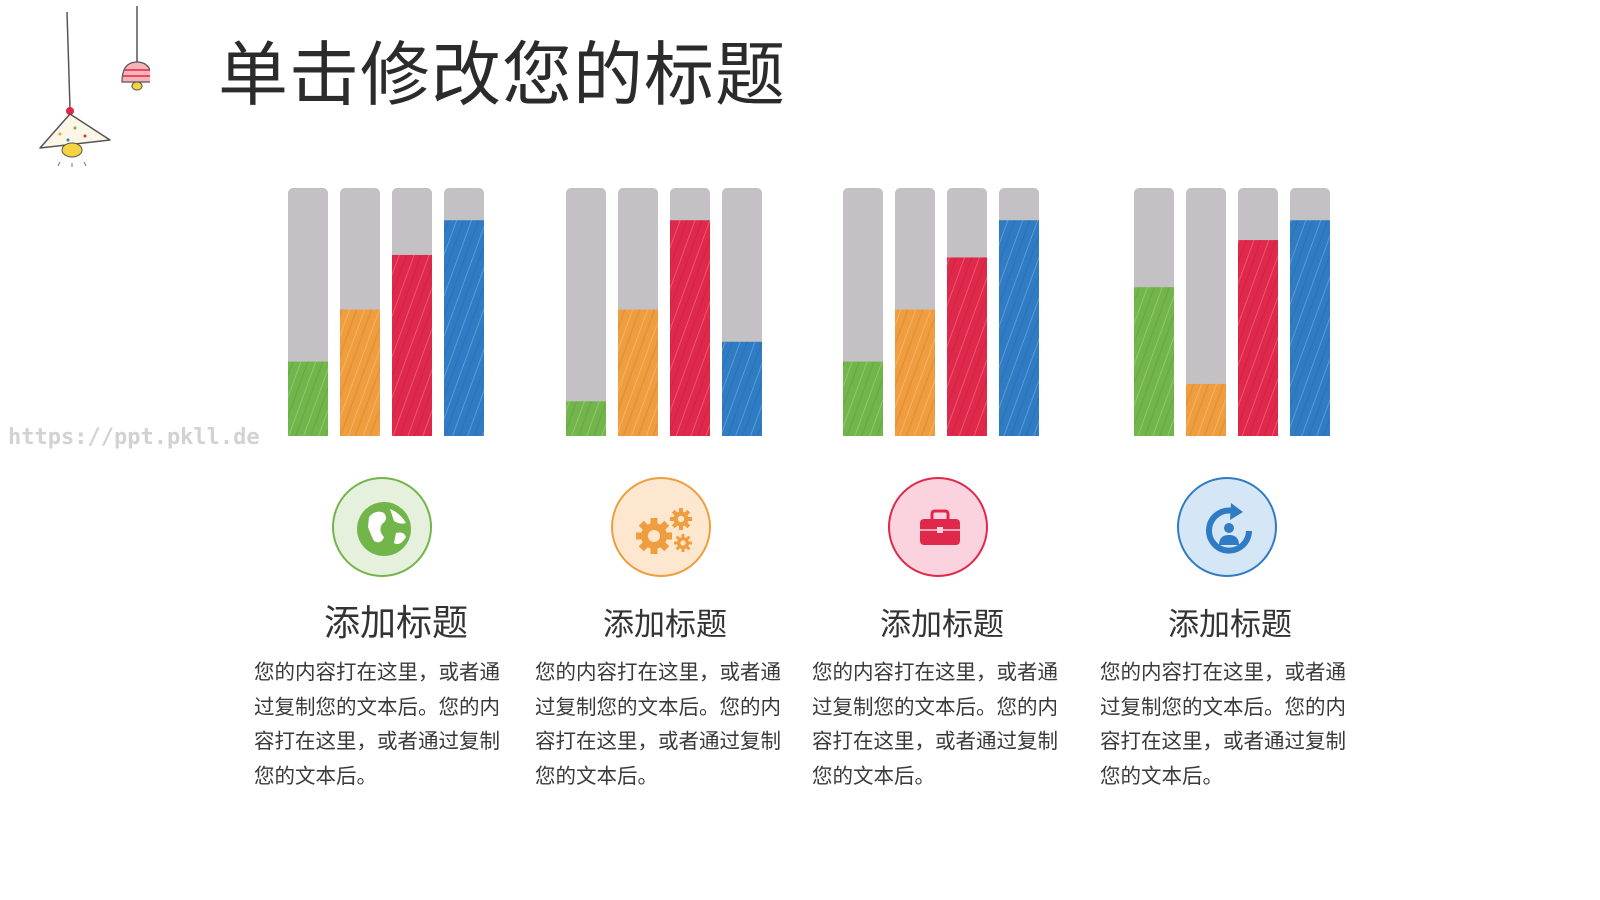  Describe the element at coordinates (661, 527) in the screenshot. I see `gears-icon` at that location.